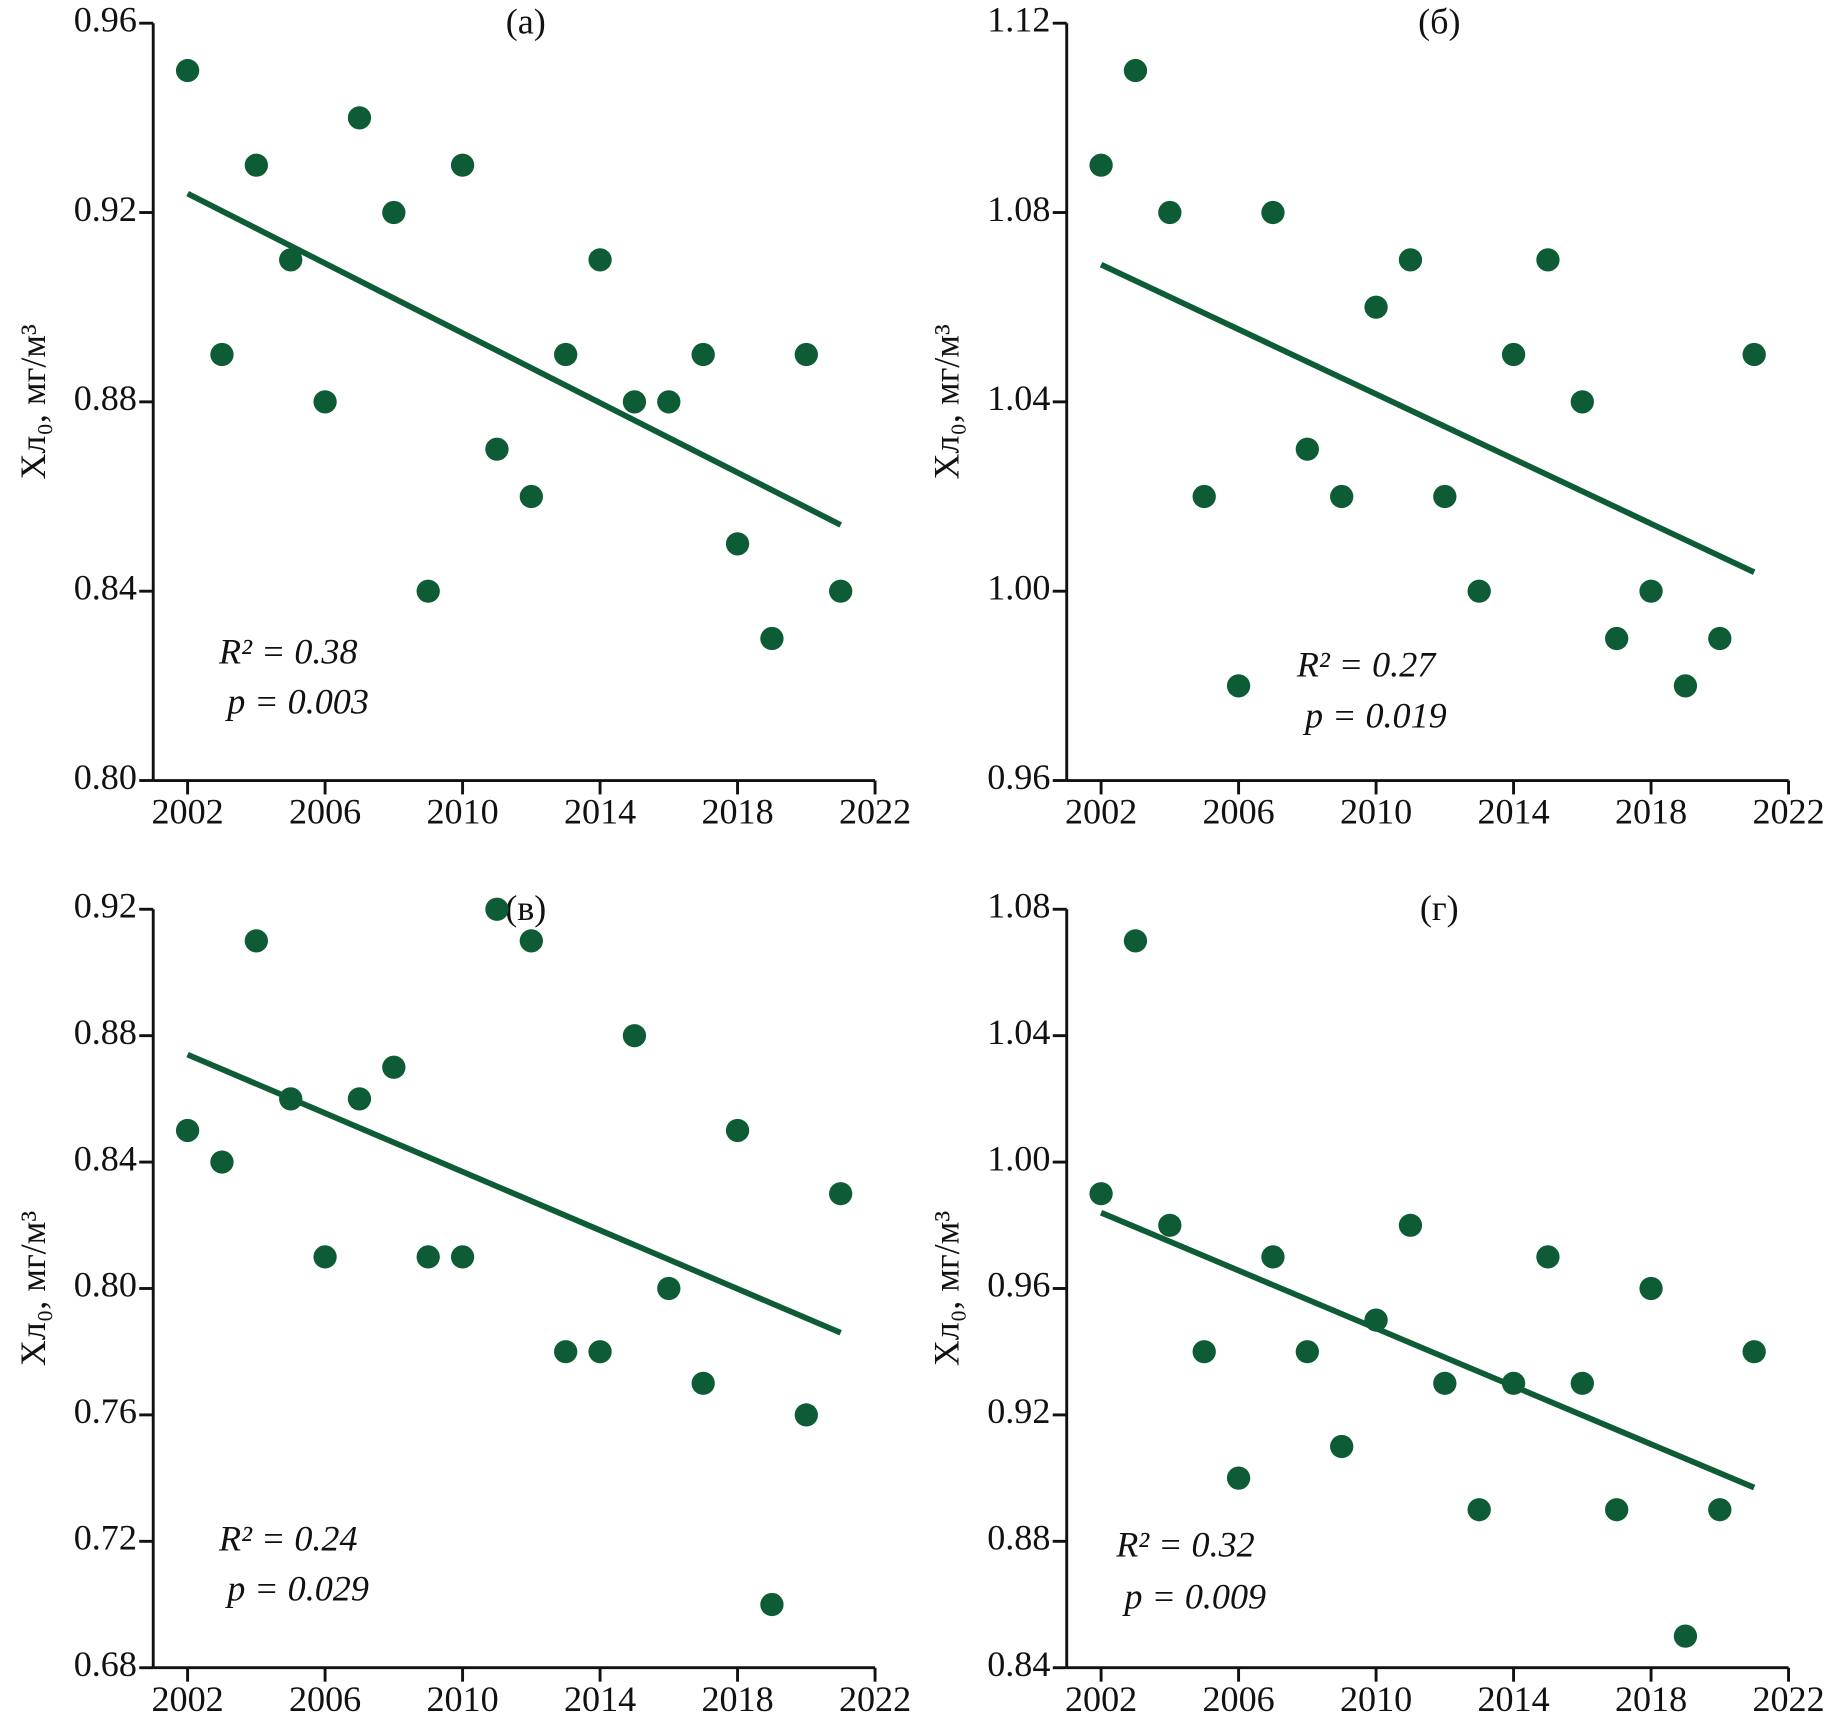  What do you see at coordinates (1439, 22) in the screenshot?
I see `panel-title: (б)` at bounding box center [1439, 22].